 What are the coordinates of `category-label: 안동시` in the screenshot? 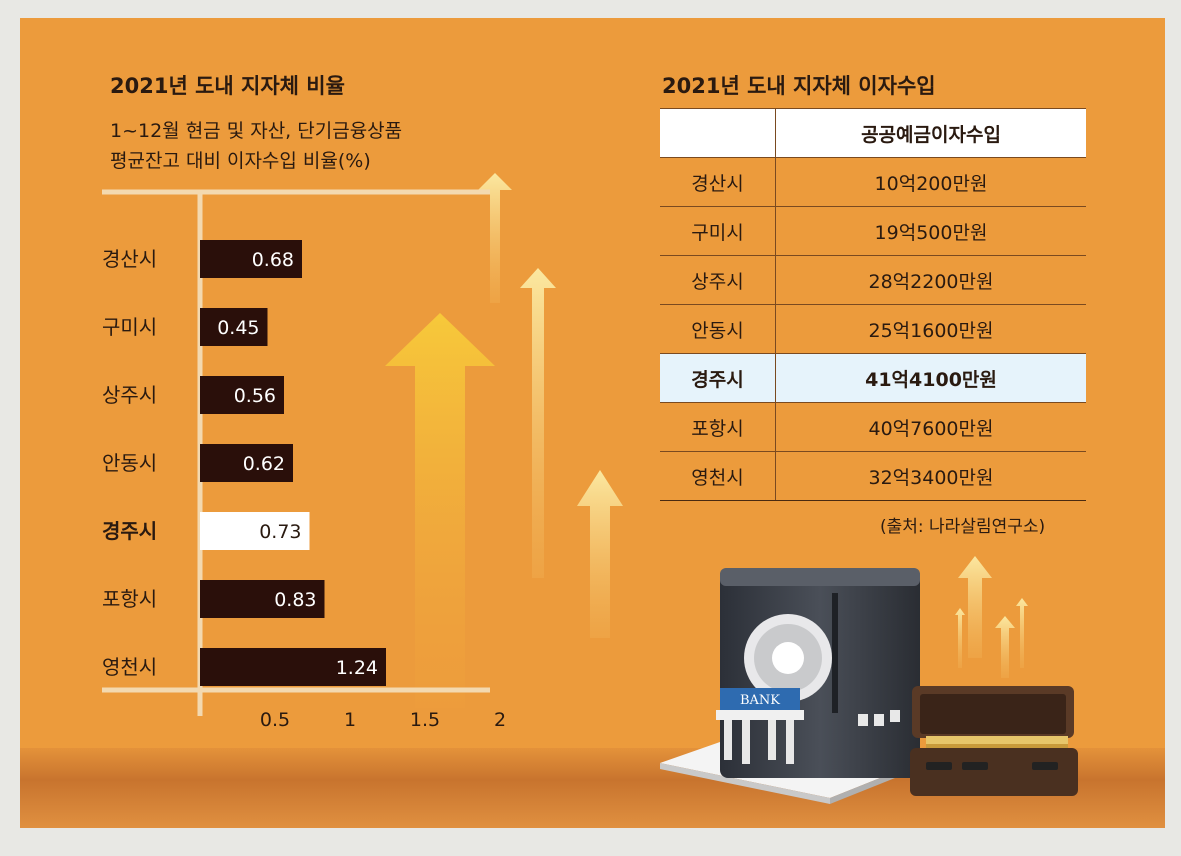 It's located at (129, 463).